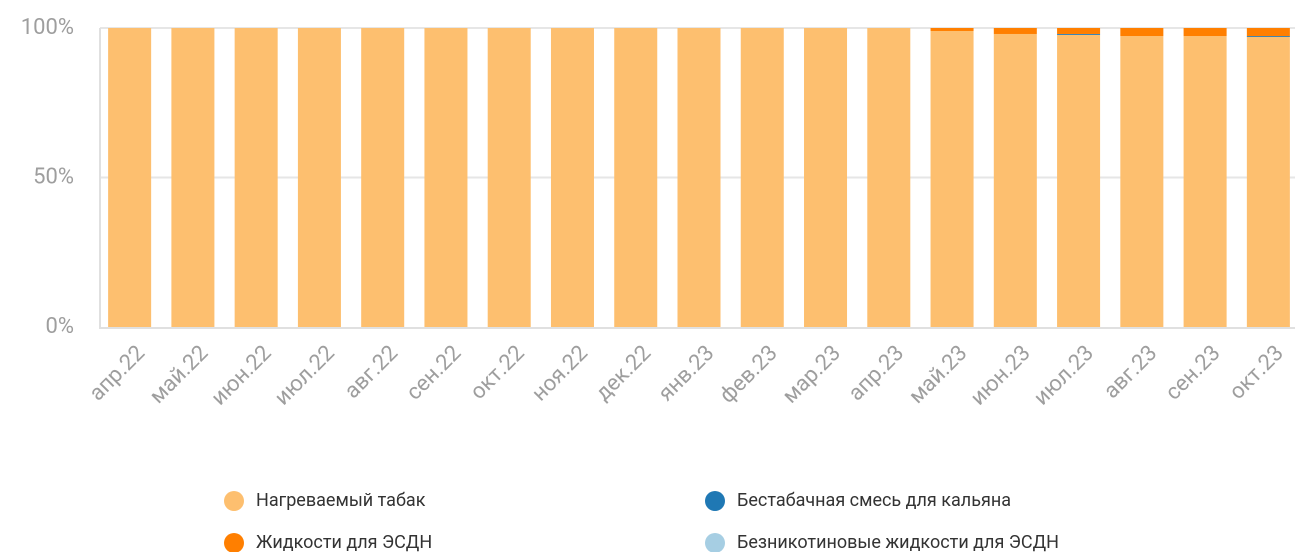 The image size is (1295, 552). Describe the element at coordinates (560, 374) in the screenshot. I see `x-tick-label: ноя.22` at that location.